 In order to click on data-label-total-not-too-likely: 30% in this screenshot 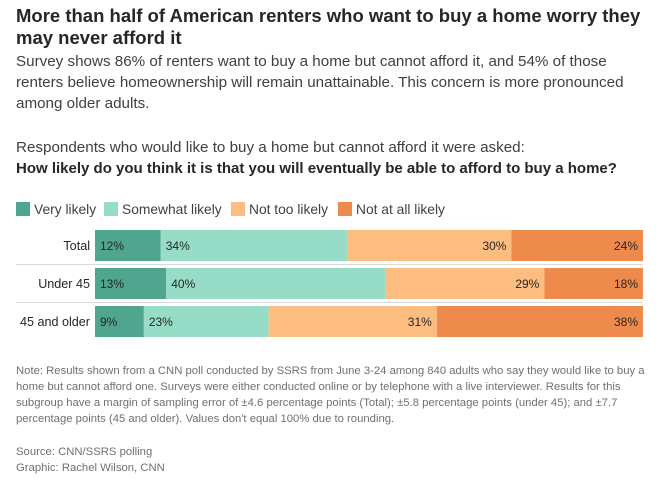, I will do `click(494, 246)`.